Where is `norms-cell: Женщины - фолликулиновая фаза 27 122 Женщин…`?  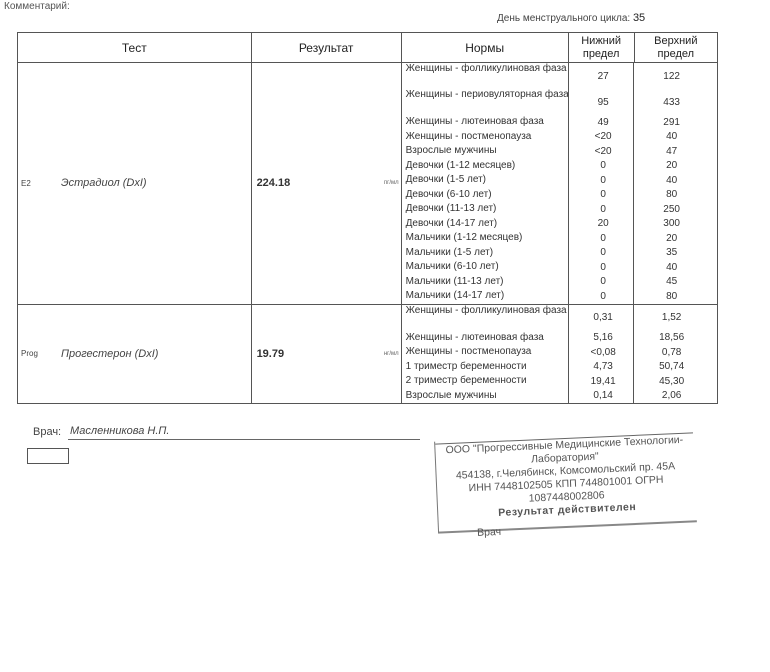
norms-cell: Женщины - фолликулиновая фаза 27 122 Женщин… is located at coordinates (559, 183).